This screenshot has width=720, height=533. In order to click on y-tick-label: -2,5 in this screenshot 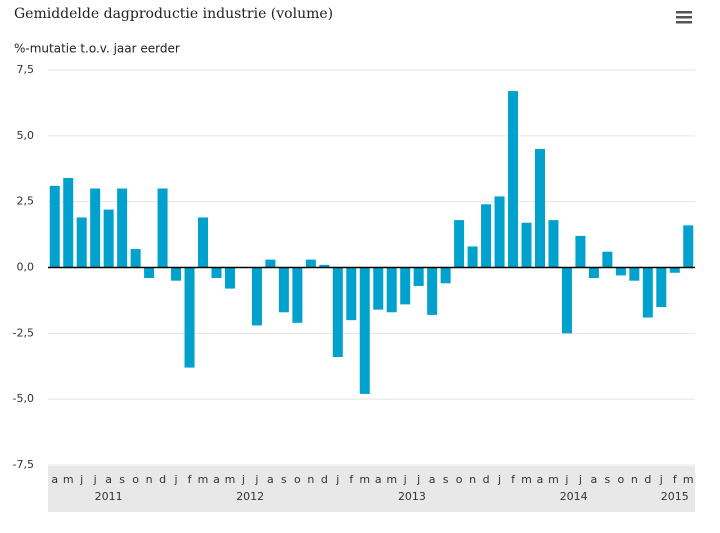, I will do `click(23, 332)`.